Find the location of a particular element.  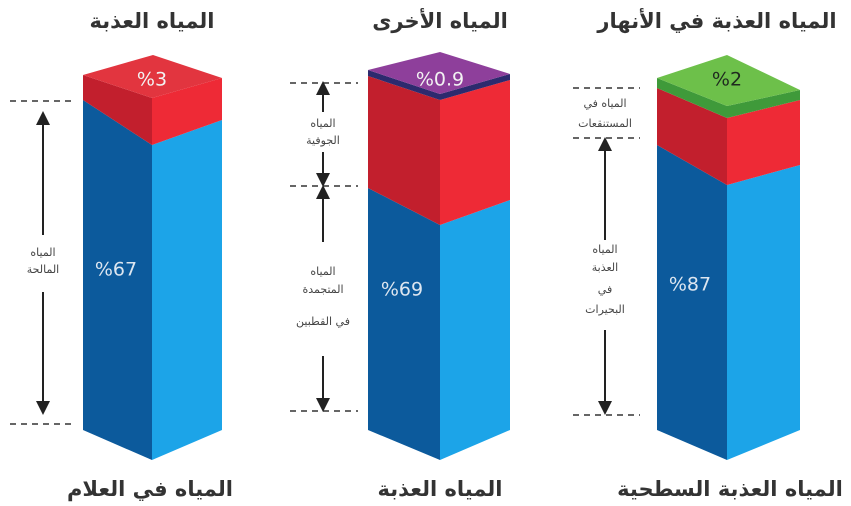

side-label: في is located at coordinates (605, 289).